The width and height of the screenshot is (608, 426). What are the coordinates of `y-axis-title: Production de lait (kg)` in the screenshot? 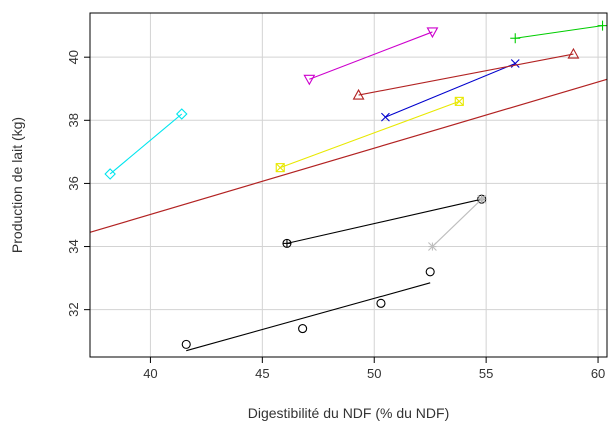 It's located at (17, 185).